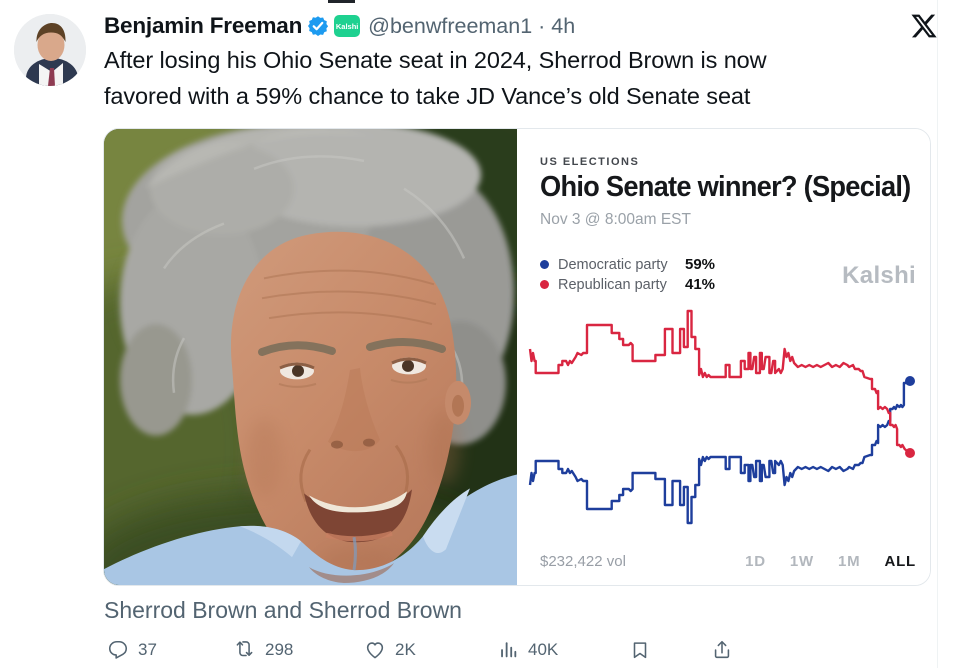  Describe the element at coordinates (724, 419) in the screenshot. I see `price-history-chart` at that location.